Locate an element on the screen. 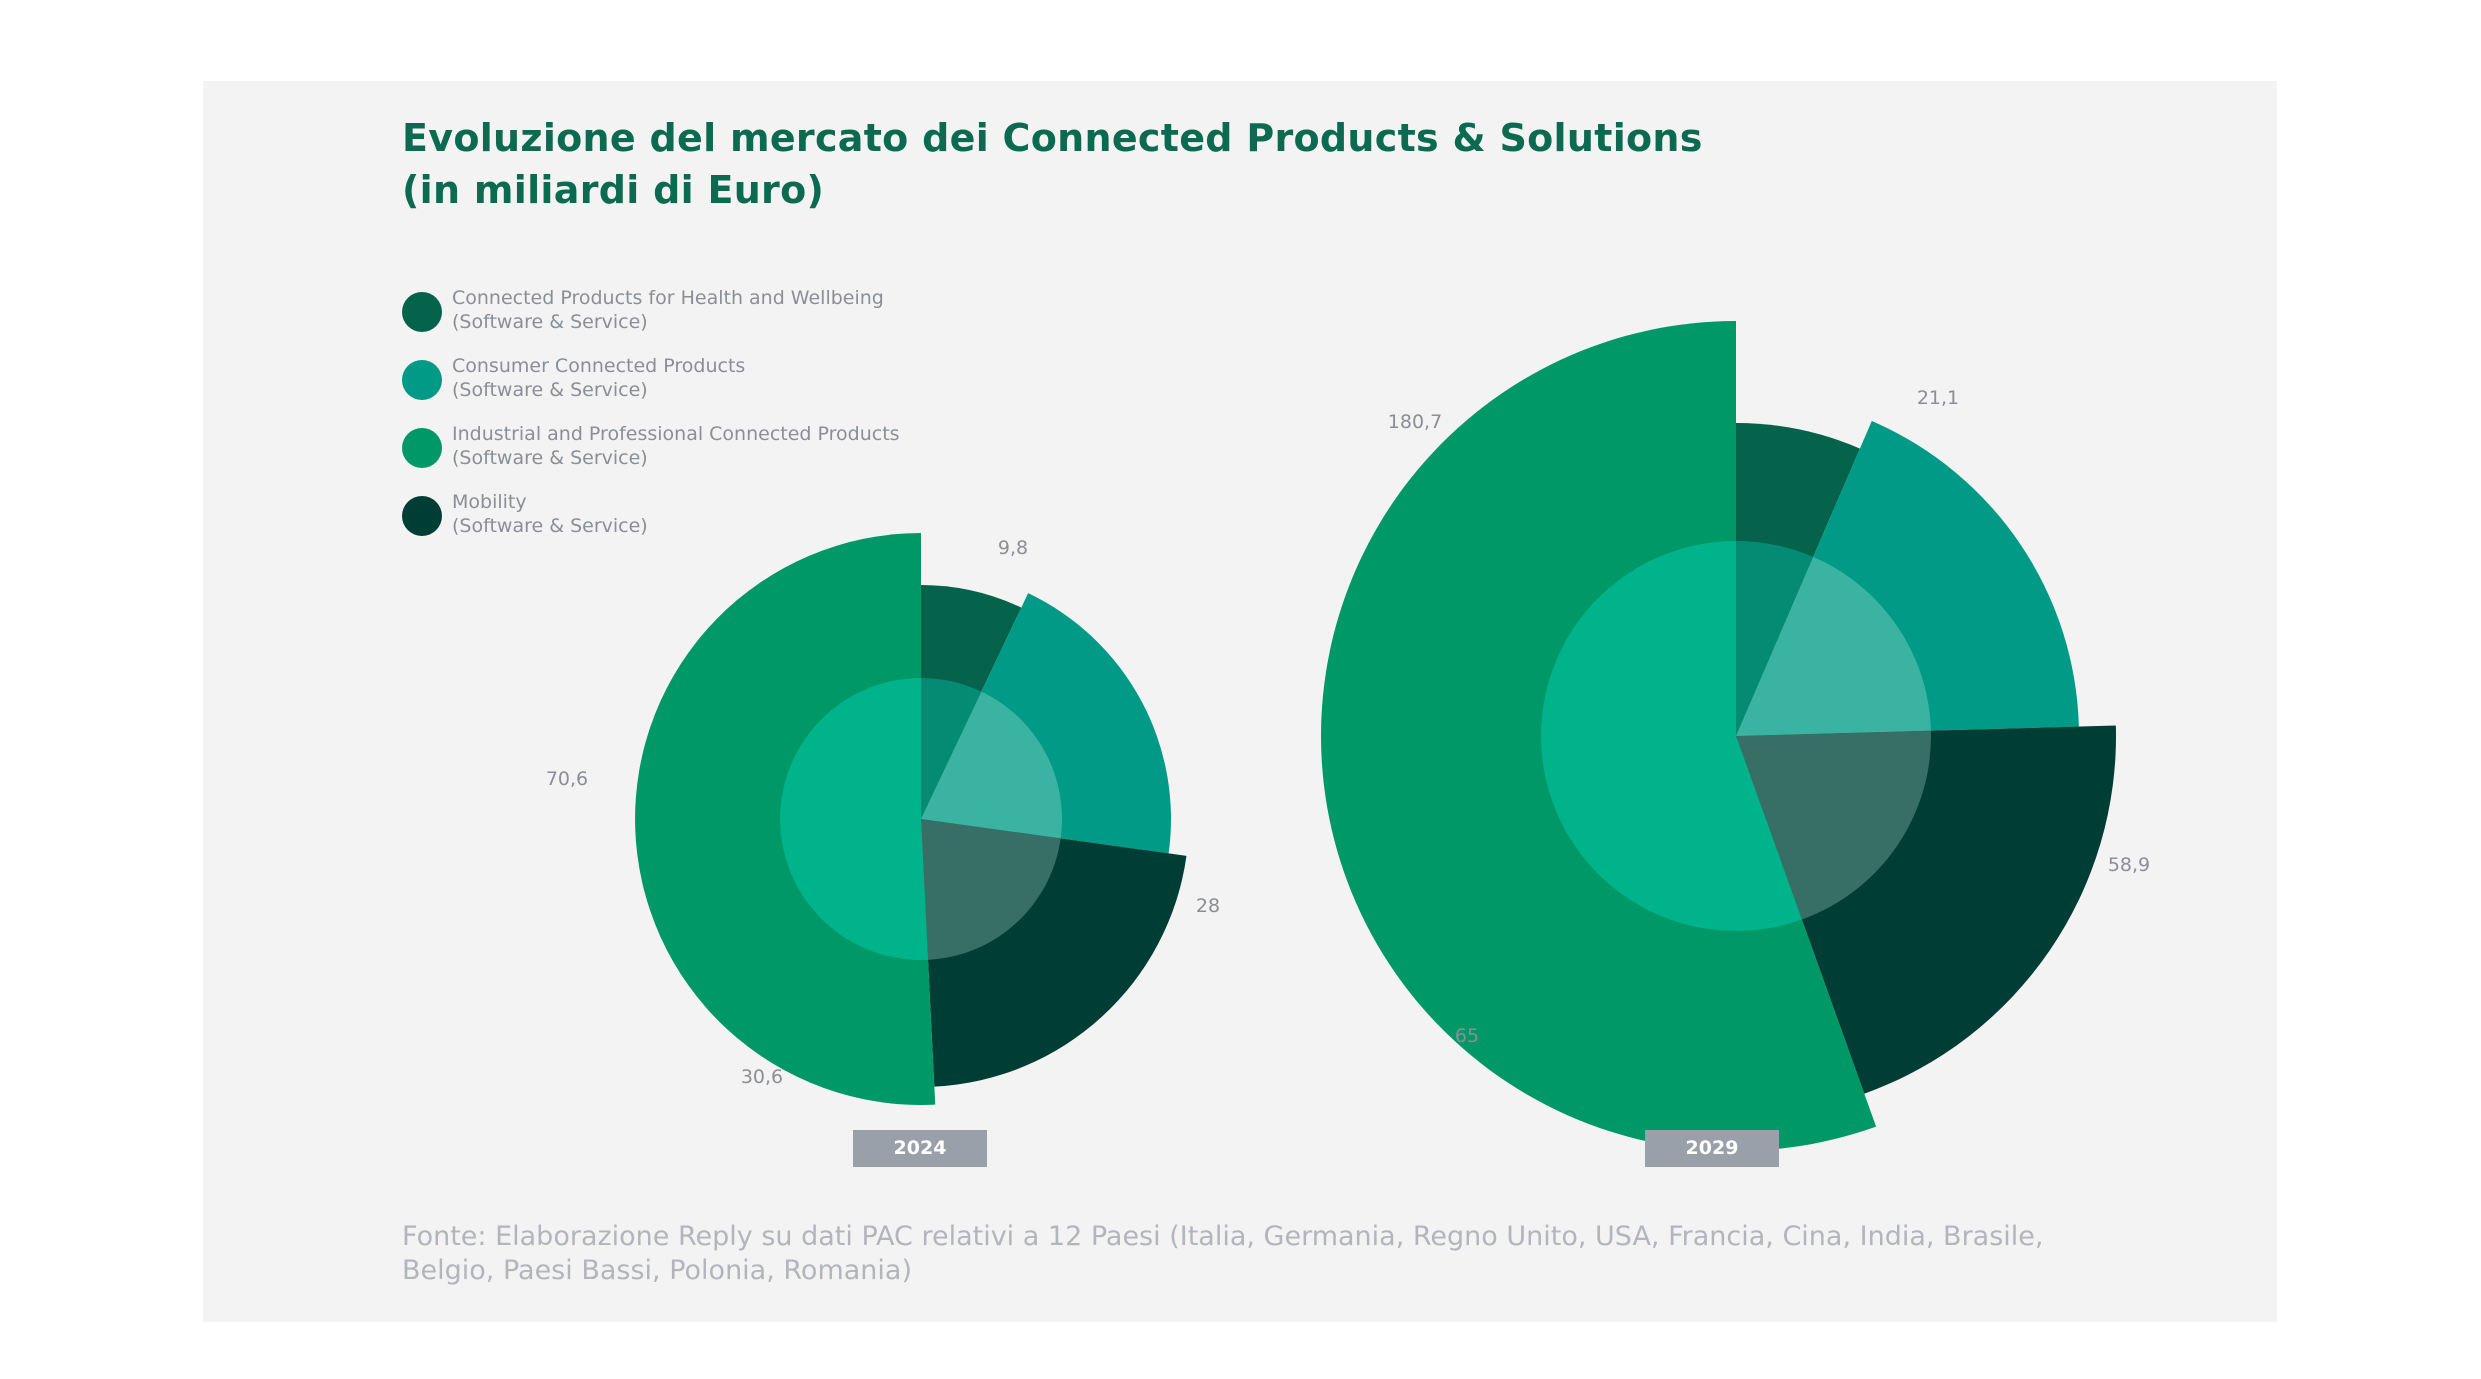 This screenshot has width=2481, height=1379. value-label-industrial-2029: 180,7 is located at coordinates (1415, 422).